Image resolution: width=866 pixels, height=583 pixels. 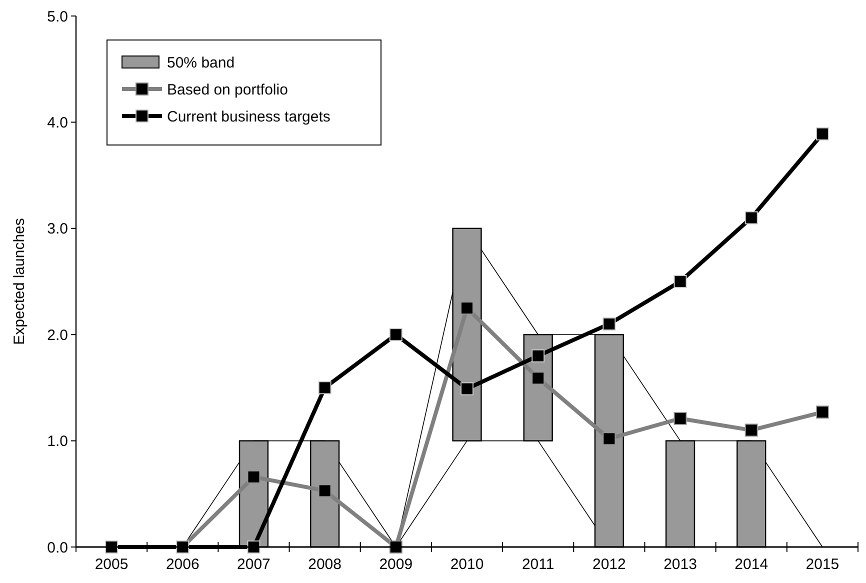 I want to click on legend-label: Current business targets, so click(x=248, y=117).